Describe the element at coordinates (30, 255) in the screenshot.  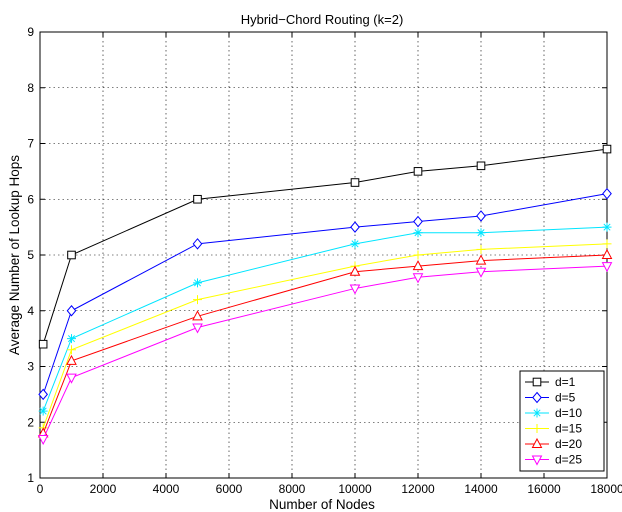
I see `y-tick-label: 5` at that location.